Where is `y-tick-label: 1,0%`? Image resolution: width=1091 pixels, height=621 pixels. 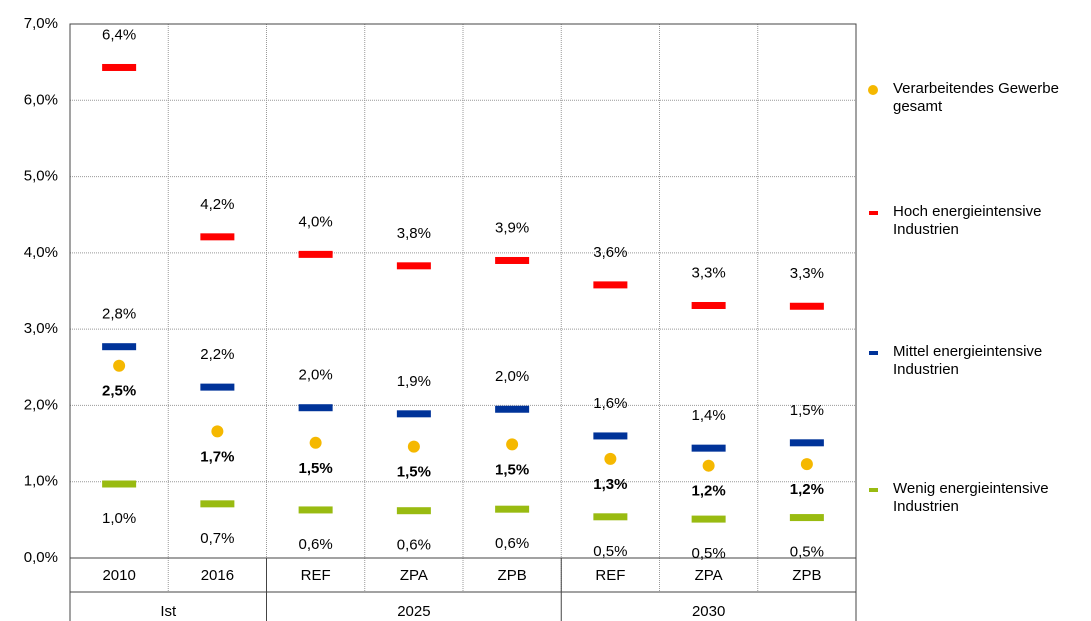
y-tick-label: 1,0% is located at coordinates (41, 481).